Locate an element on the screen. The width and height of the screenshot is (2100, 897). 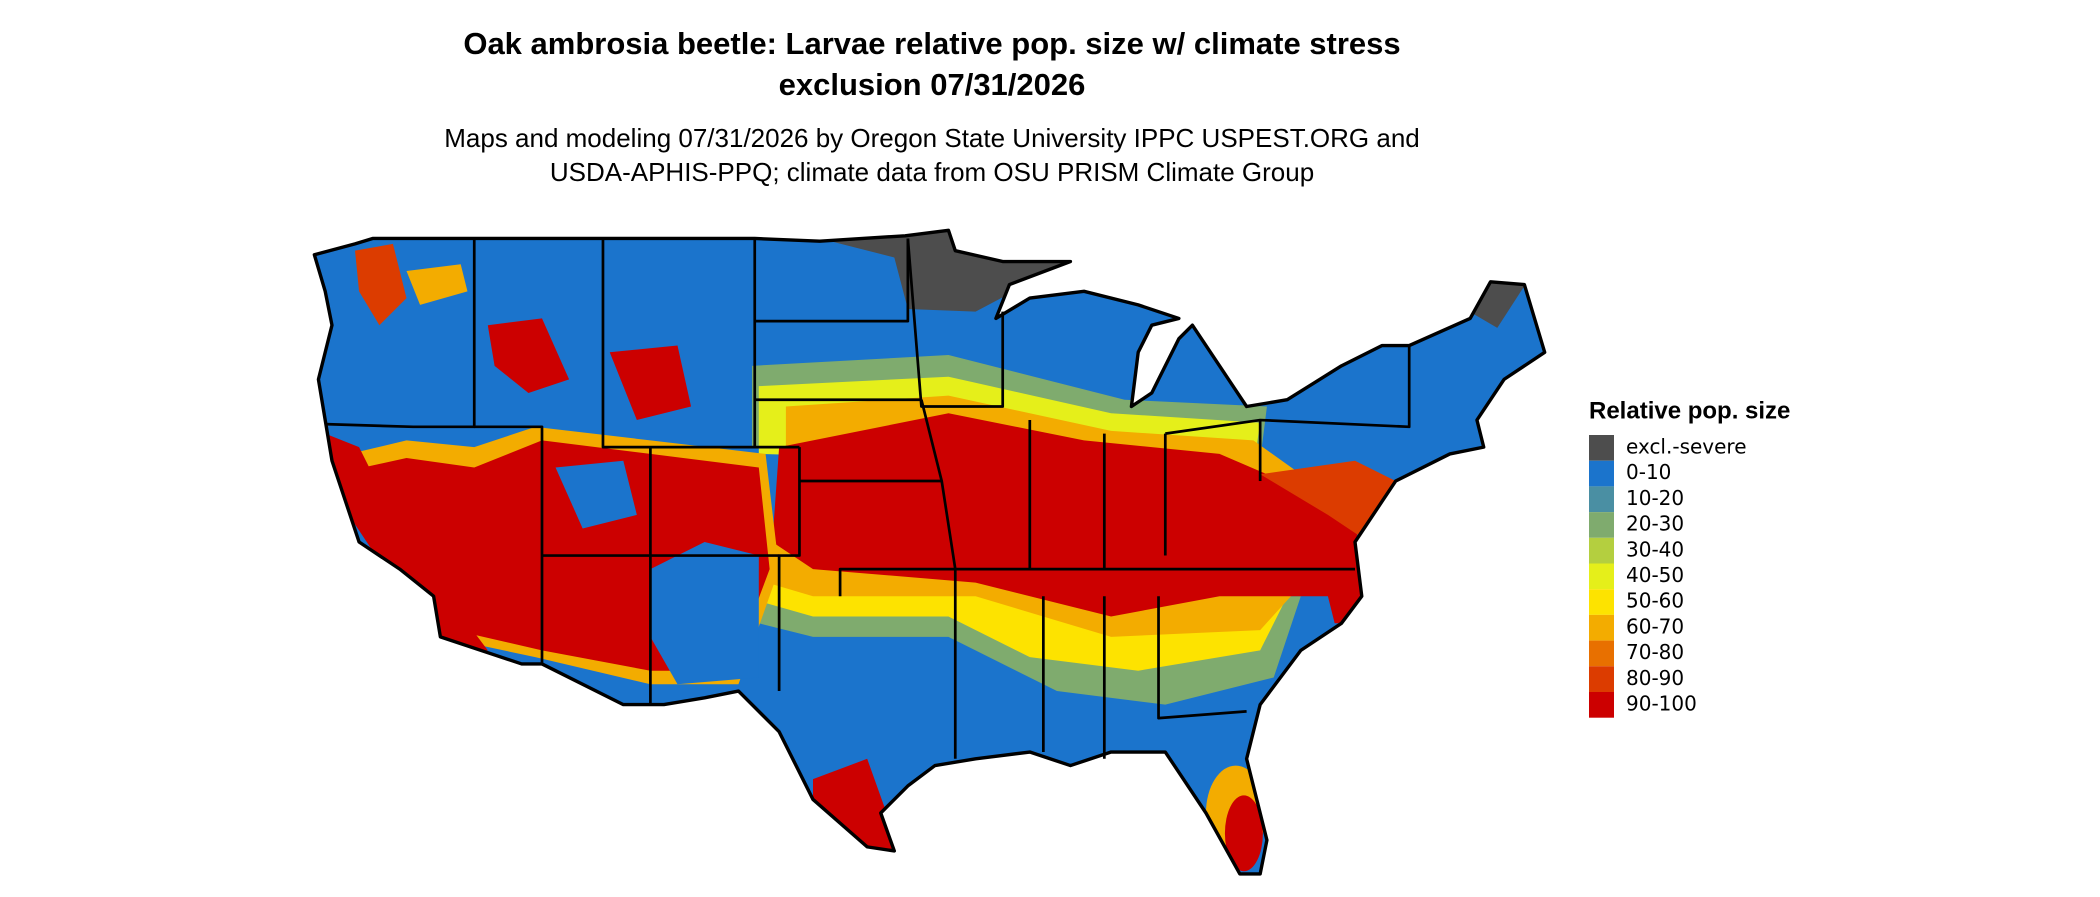
title-line: exclusion 07/31/2026 is located at coordinates (932, 84).